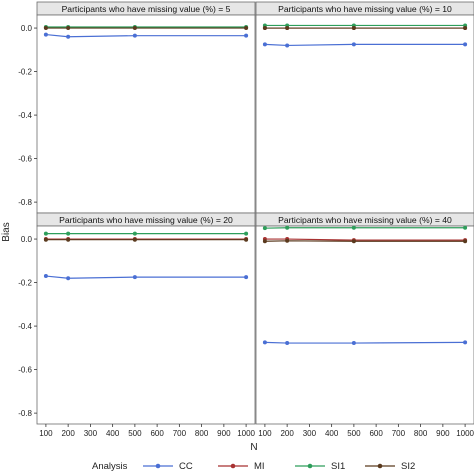  Describe the element at coordinates (408, 466) in the screenshot. I see `legend-label-si2: SI2` at that location.